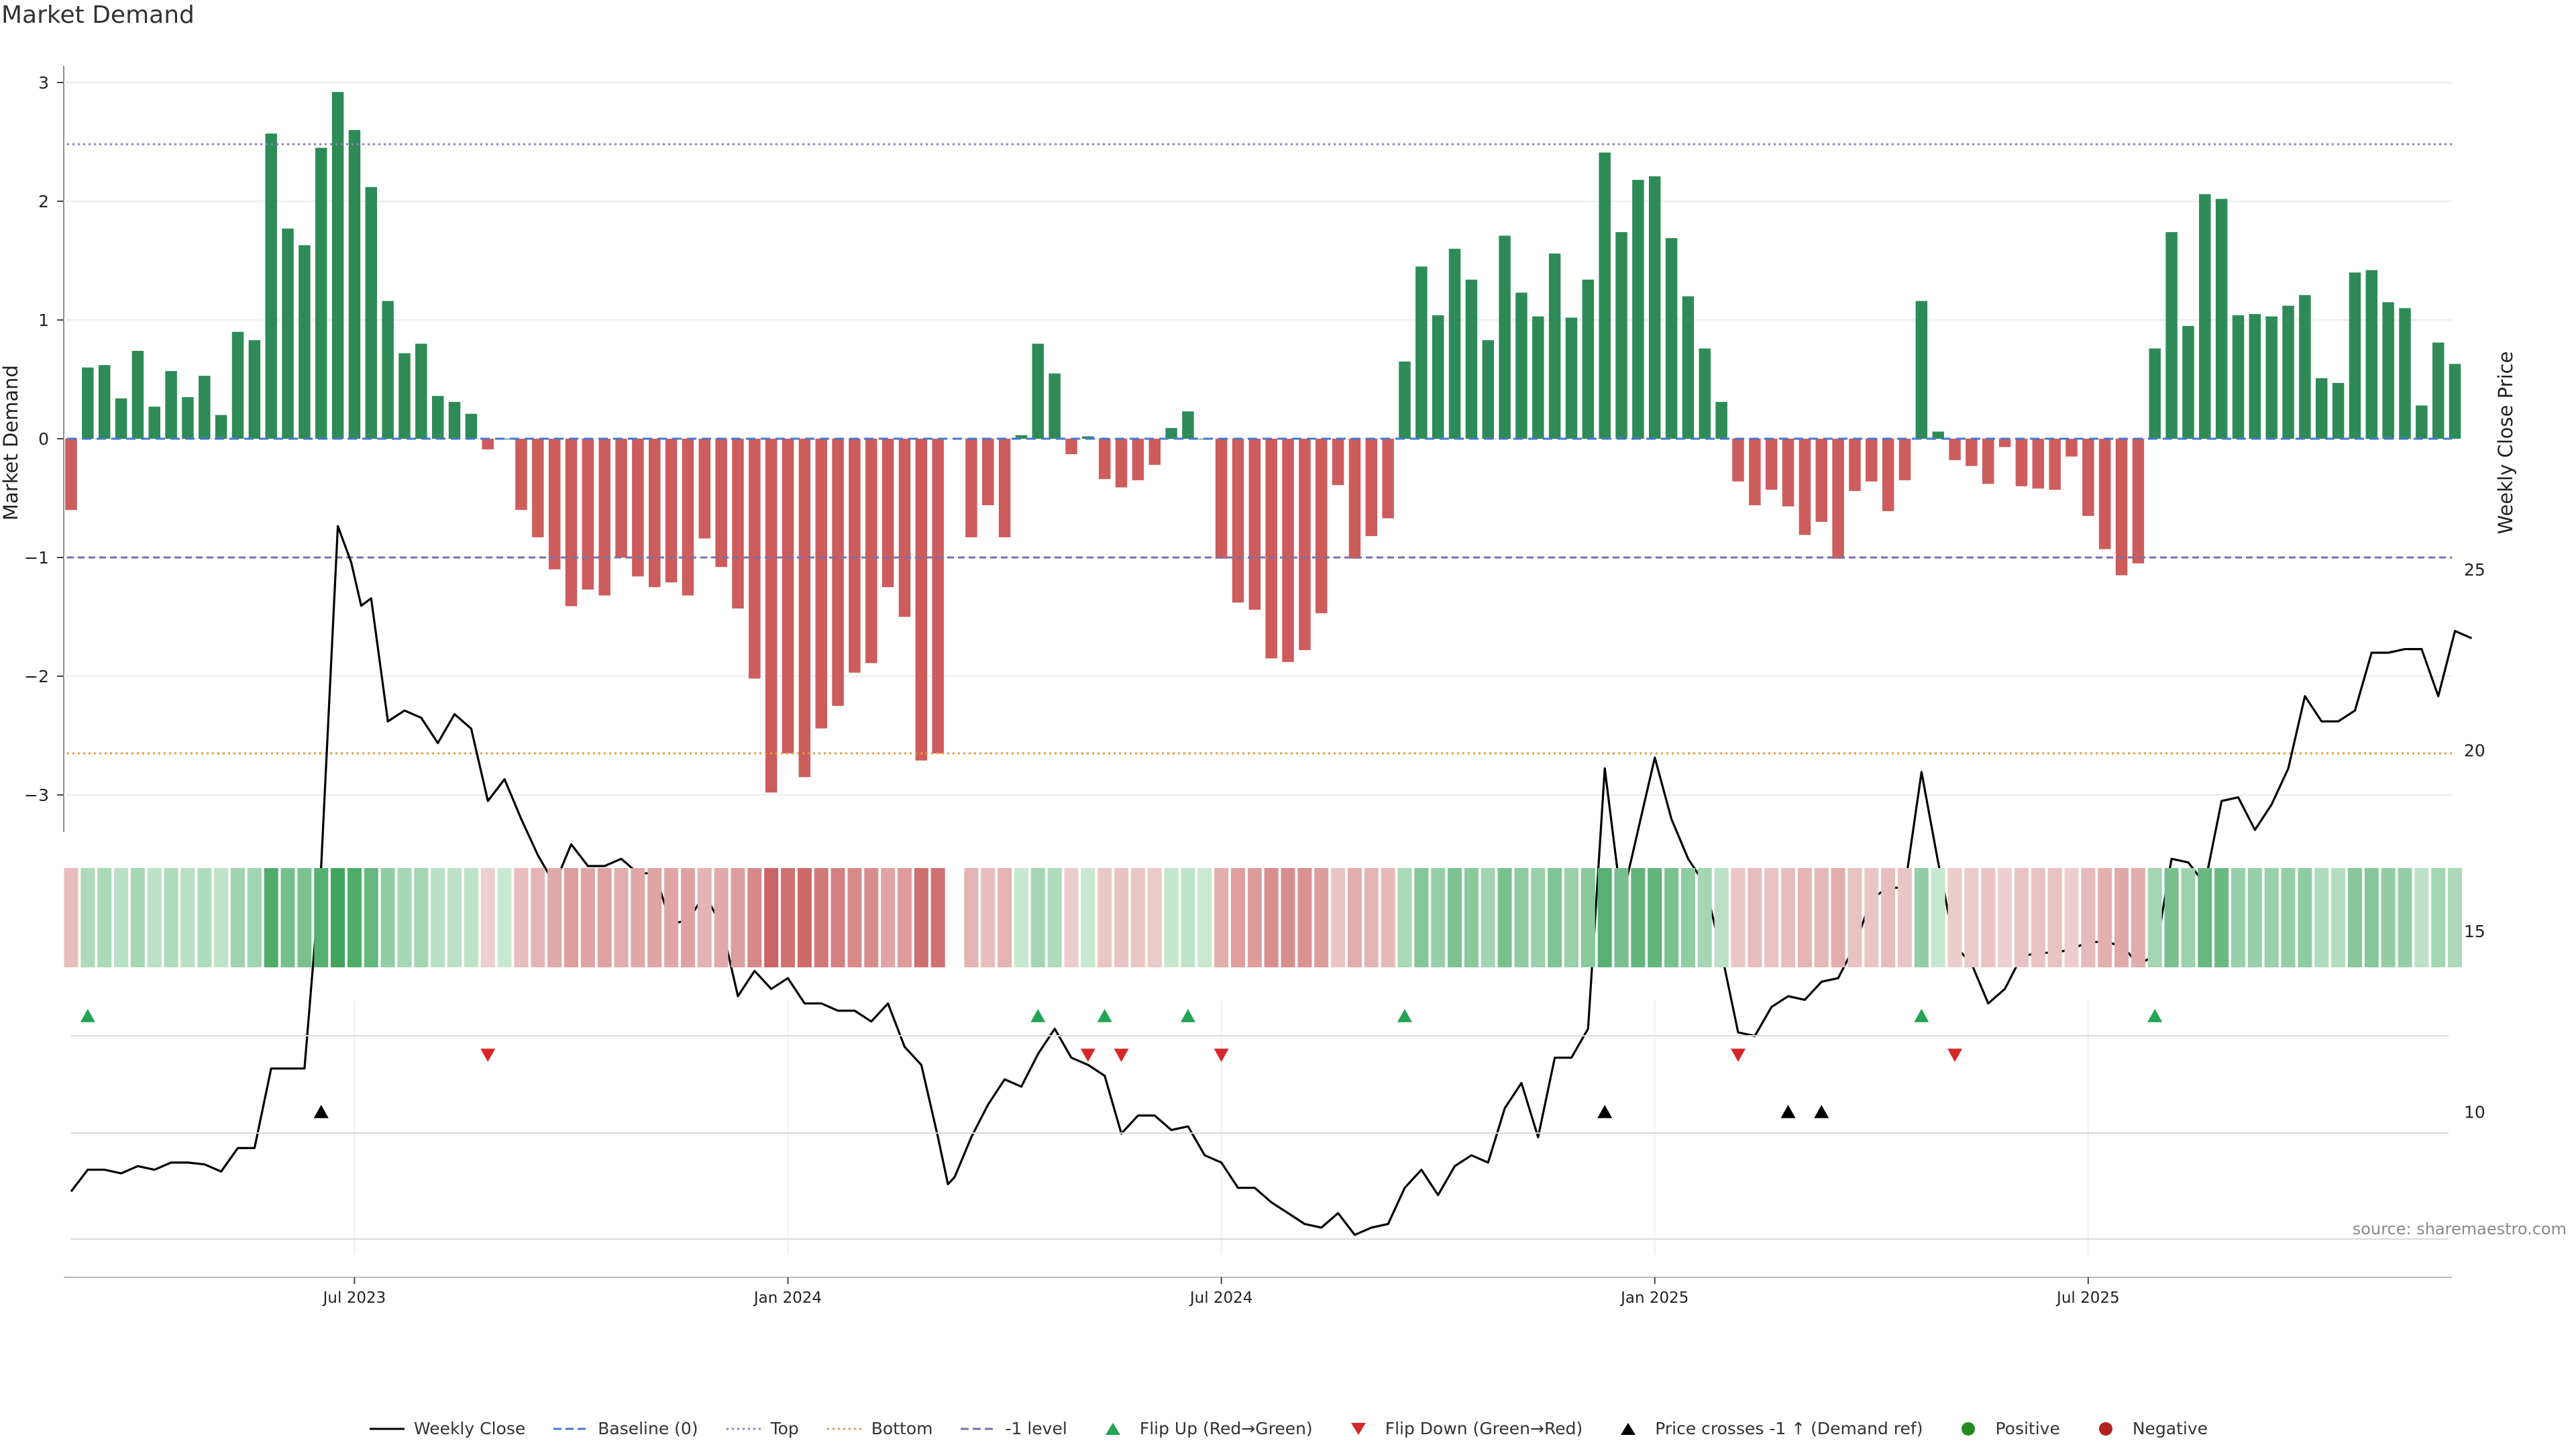 Image resolution: width=2576 pixels, height=1449 pixels. What do you see at coordinates (469, 1428) in the screenshot?
I see `legend-label: Weekly Close` at bounding box center [469, 1428].